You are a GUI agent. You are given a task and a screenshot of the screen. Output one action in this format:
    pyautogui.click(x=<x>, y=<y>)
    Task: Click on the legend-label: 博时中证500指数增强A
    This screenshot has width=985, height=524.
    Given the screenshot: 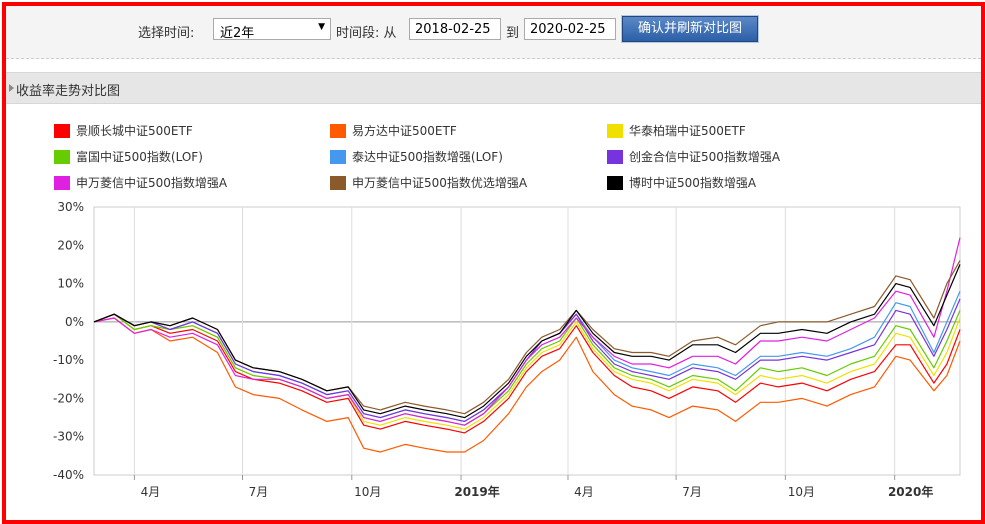 What is the action you would take?
    pyautogui.click(x=693, y=183)
    